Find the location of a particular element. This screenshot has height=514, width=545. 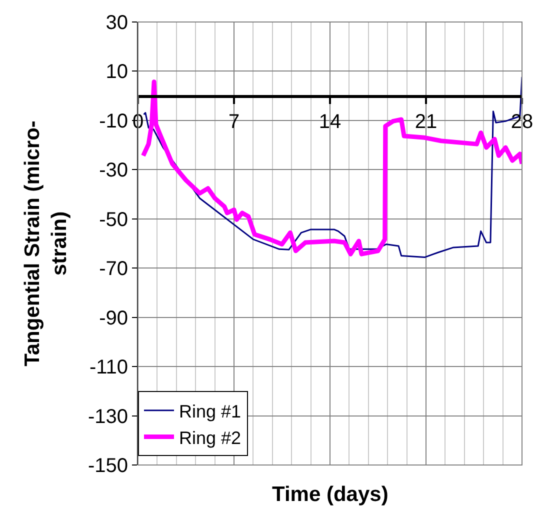

y-tick-label: -110 is located at coordinates (108, 367).